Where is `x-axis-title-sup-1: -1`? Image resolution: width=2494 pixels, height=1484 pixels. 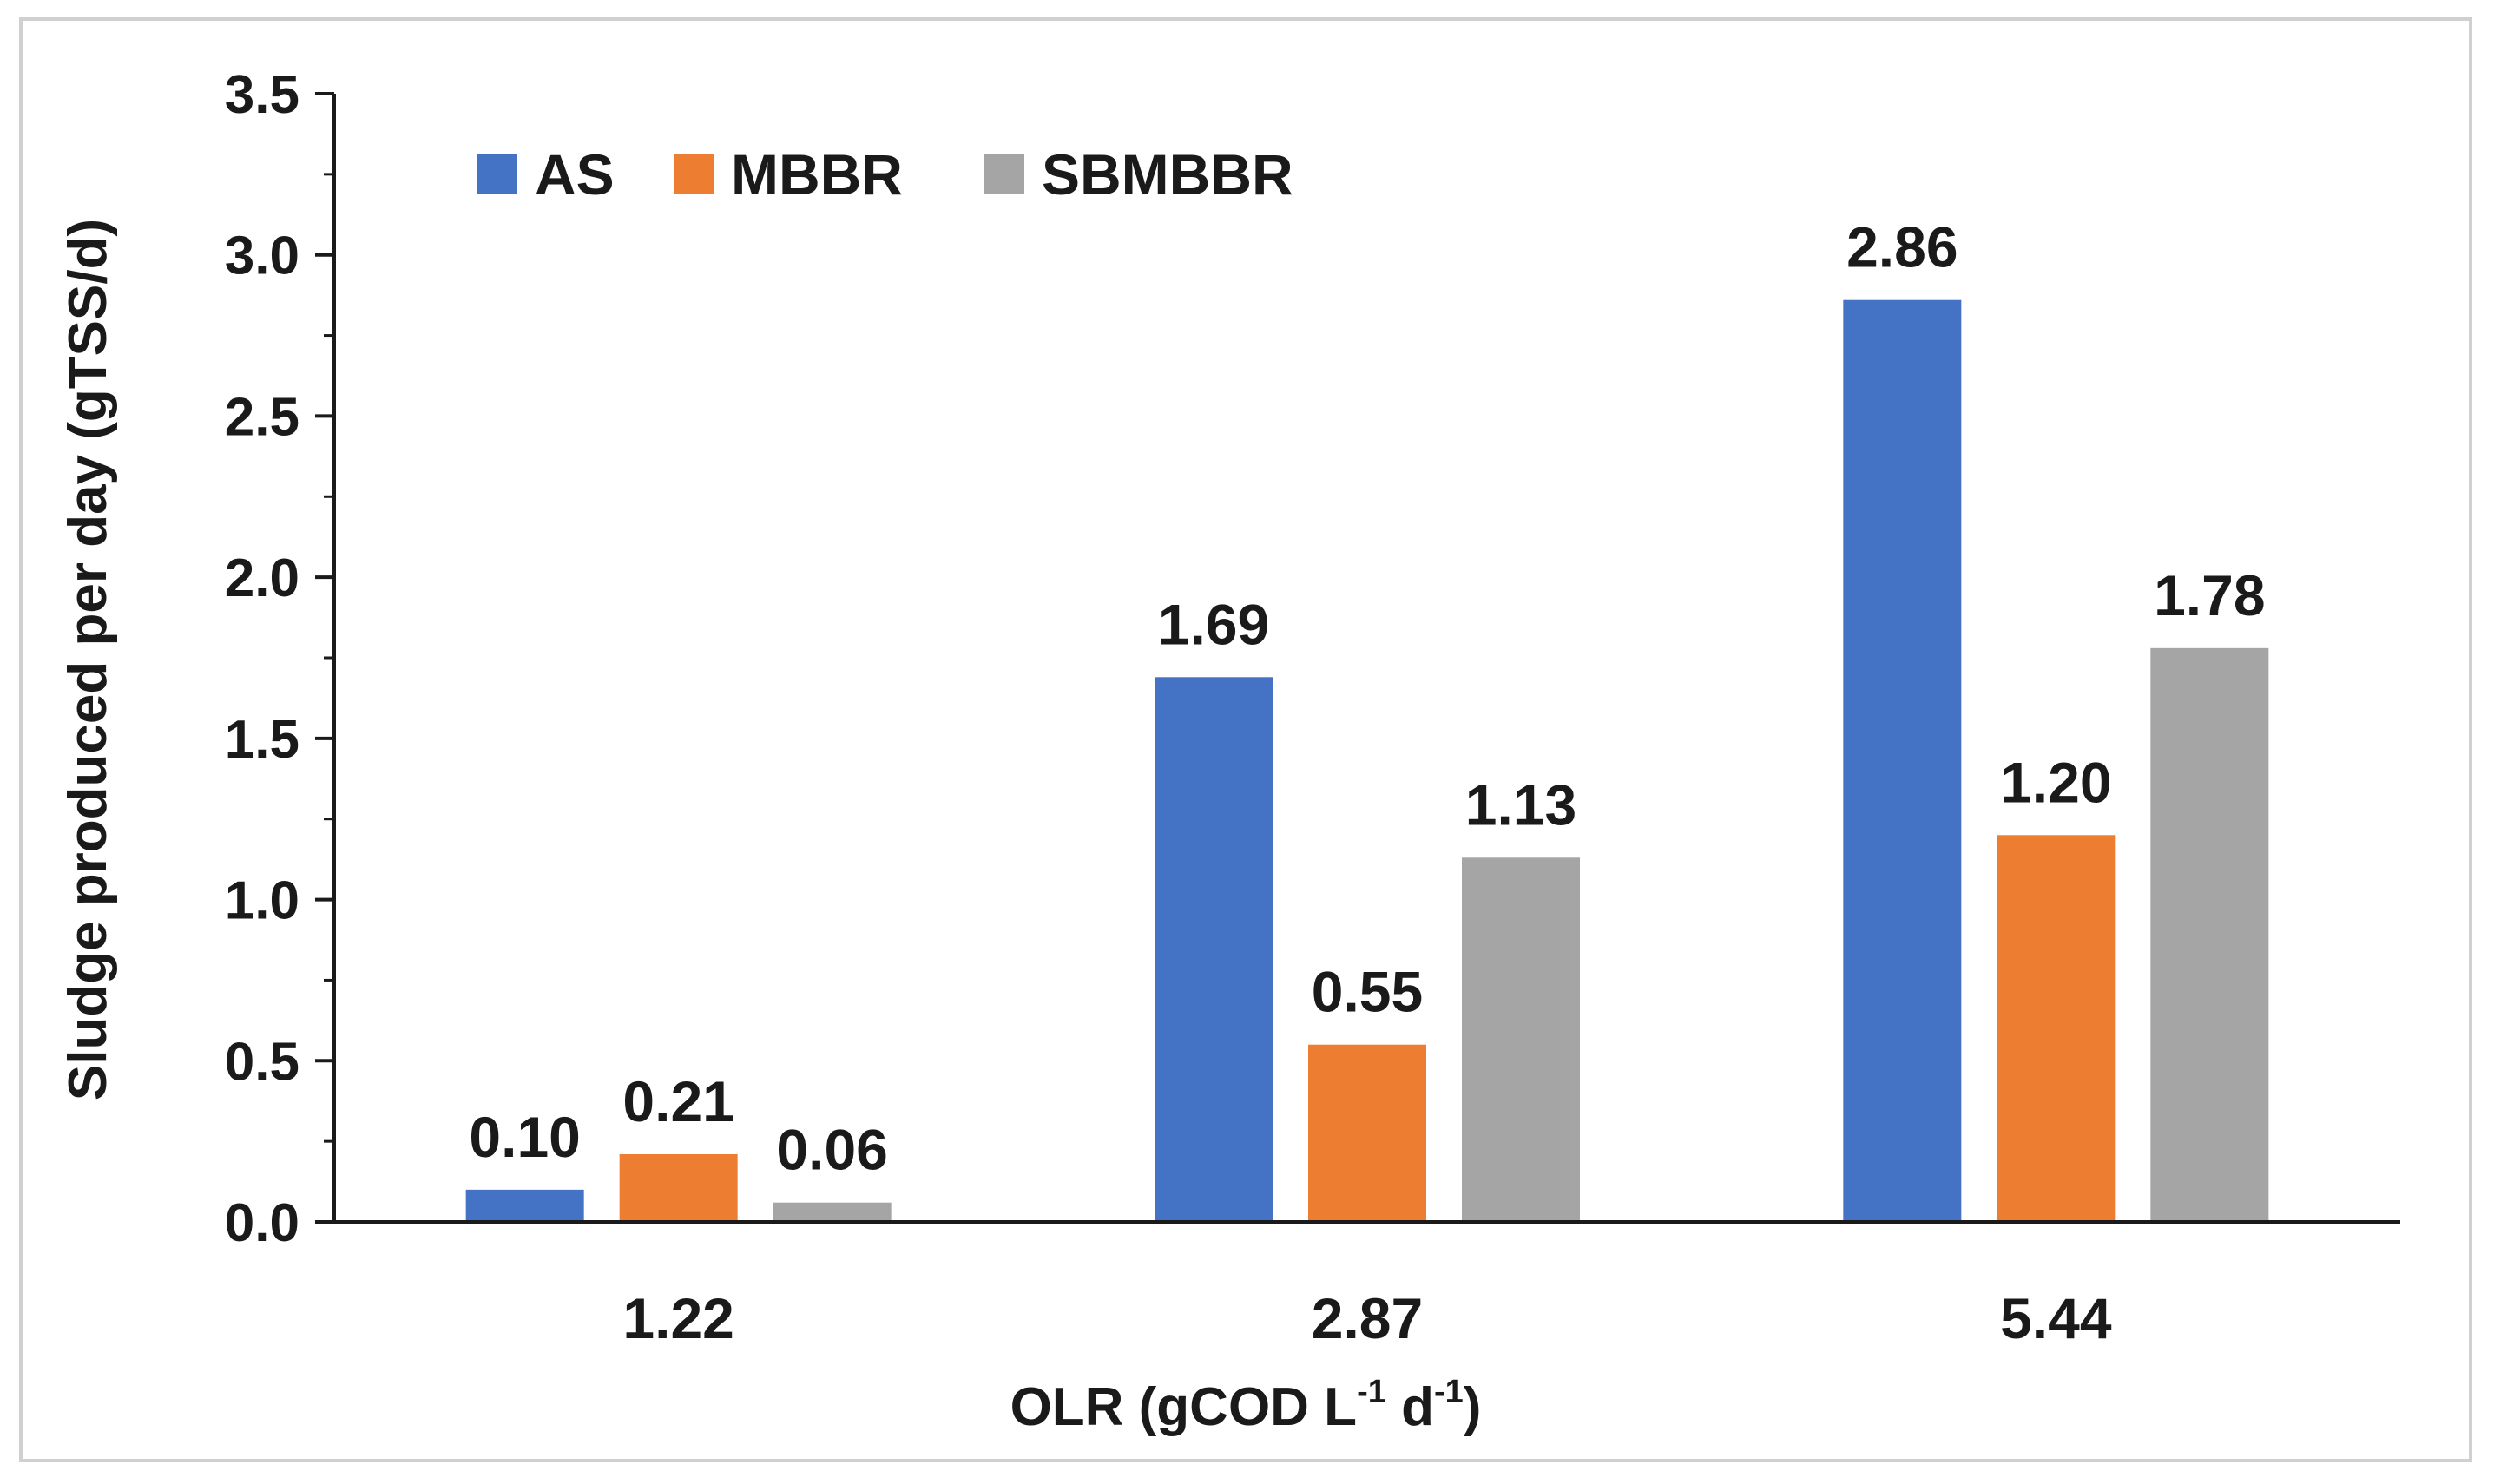
x-axis-title-sup-1: -1 is located at coordinates (1371, 1392).